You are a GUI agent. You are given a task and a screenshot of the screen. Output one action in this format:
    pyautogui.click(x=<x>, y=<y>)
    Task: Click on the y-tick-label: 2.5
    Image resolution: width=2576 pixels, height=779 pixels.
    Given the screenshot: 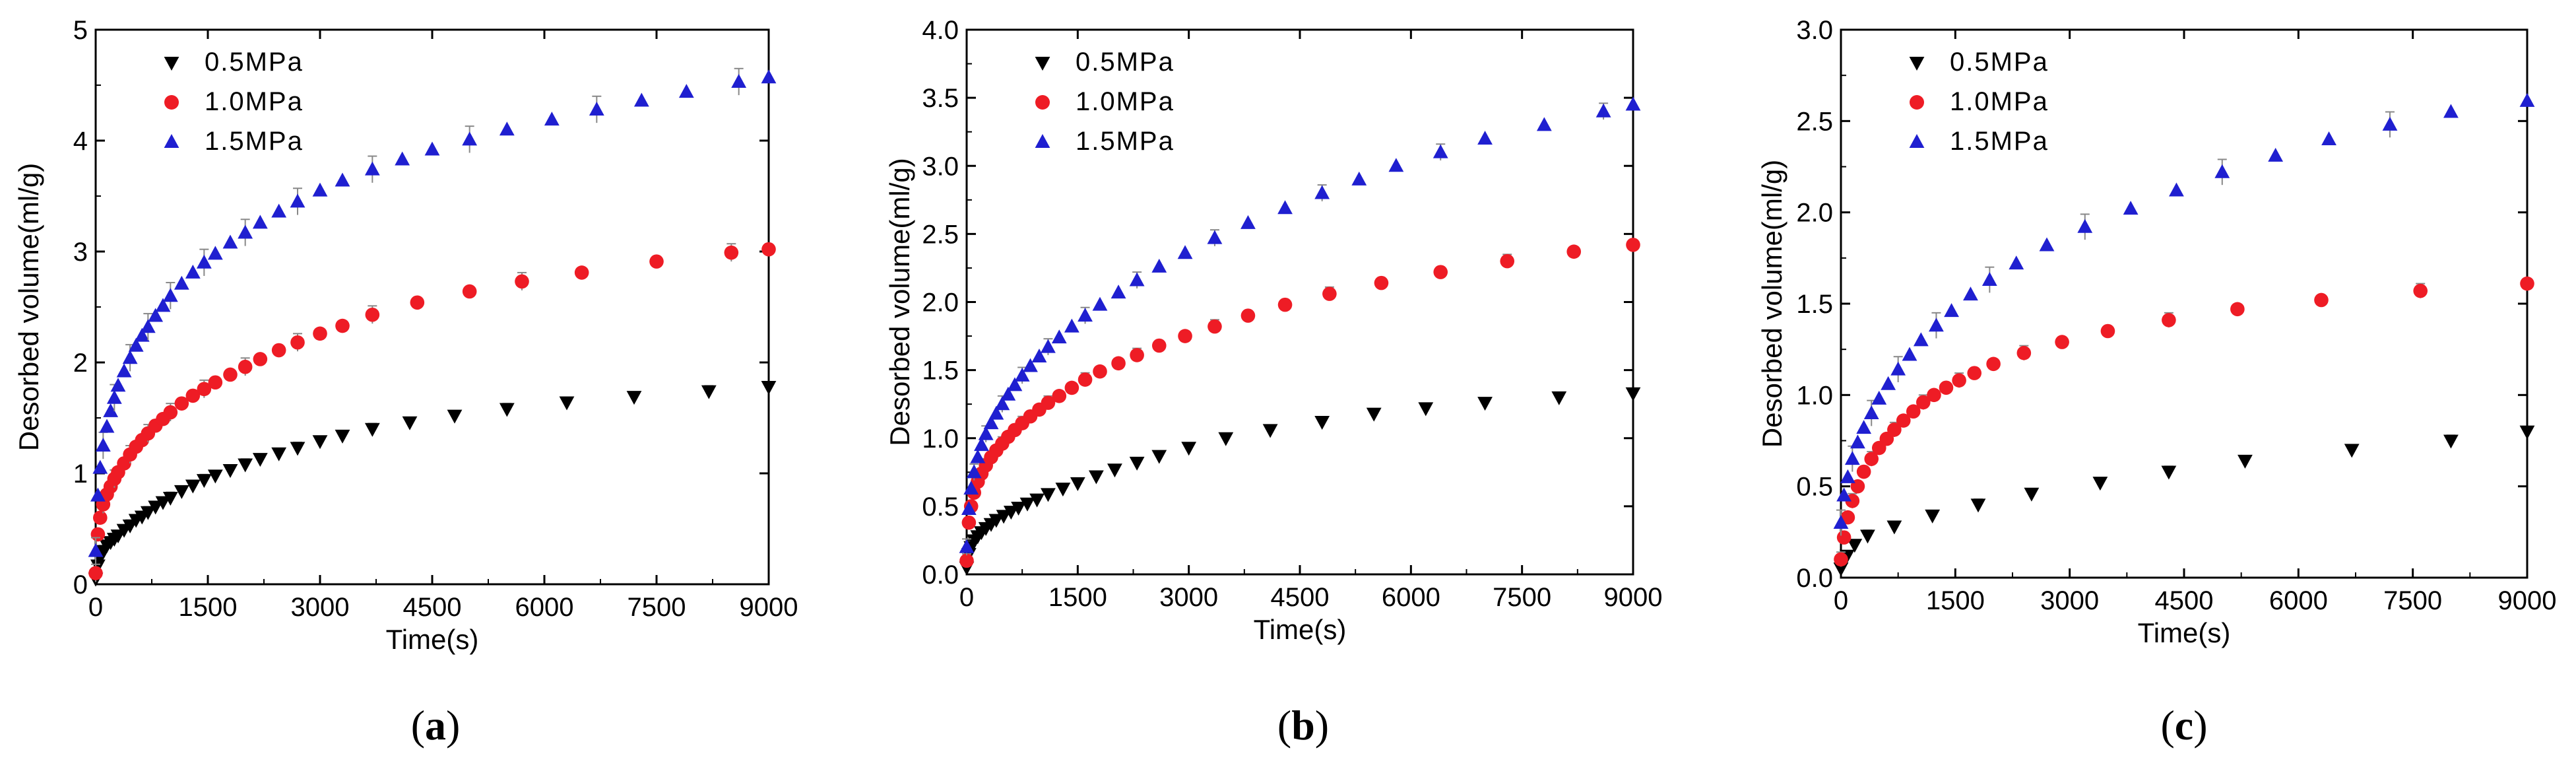 What is the action you would take?
    pyautogui.click(x=940, y=234)
    